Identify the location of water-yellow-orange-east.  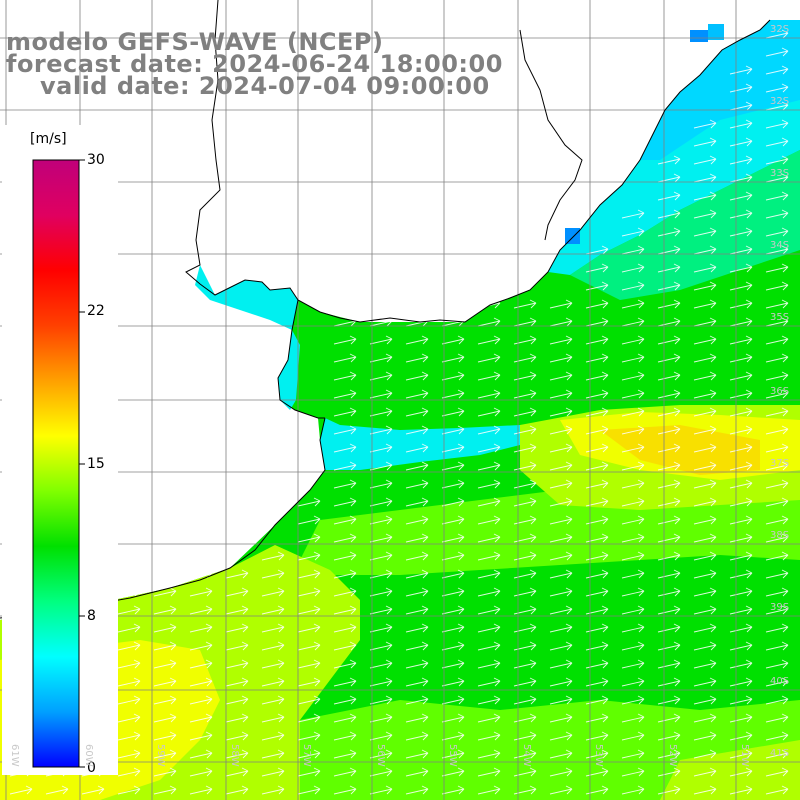
(680, 450).